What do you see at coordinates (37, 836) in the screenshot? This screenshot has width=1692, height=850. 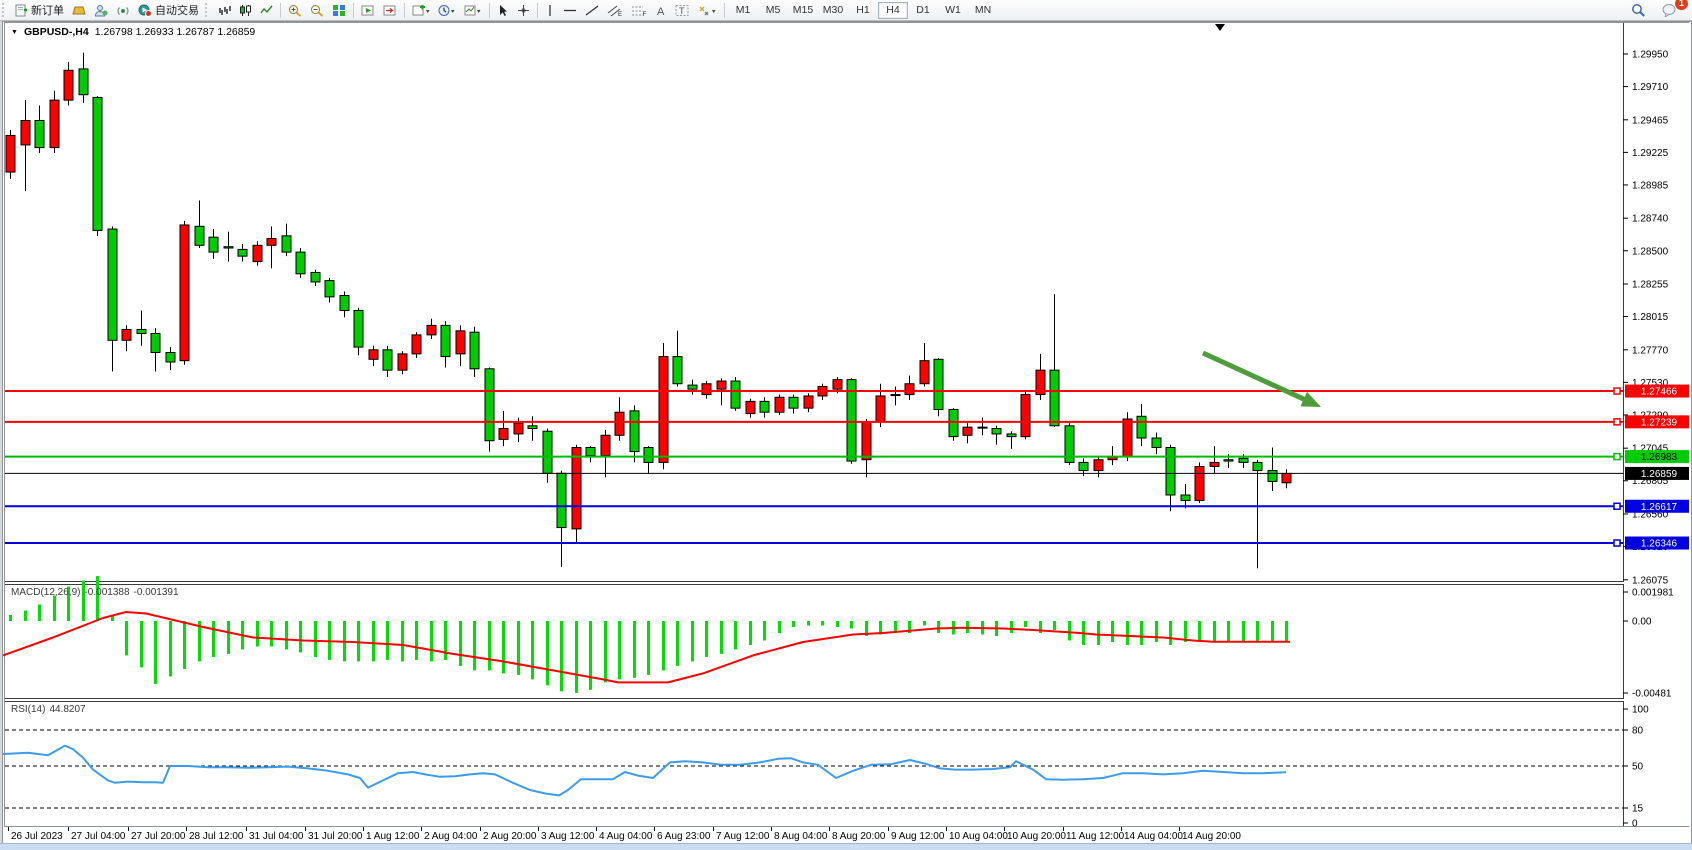 I see `time-tick-label: 26 Jul 2023` at bounding box center [37, 836].